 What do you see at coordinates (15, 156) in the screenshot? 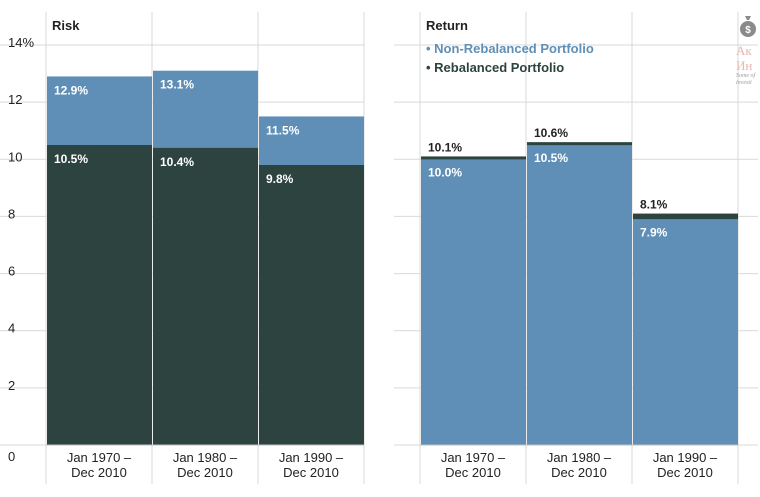
I see `y-tick-label: 10` at bounding box center [15, 156].